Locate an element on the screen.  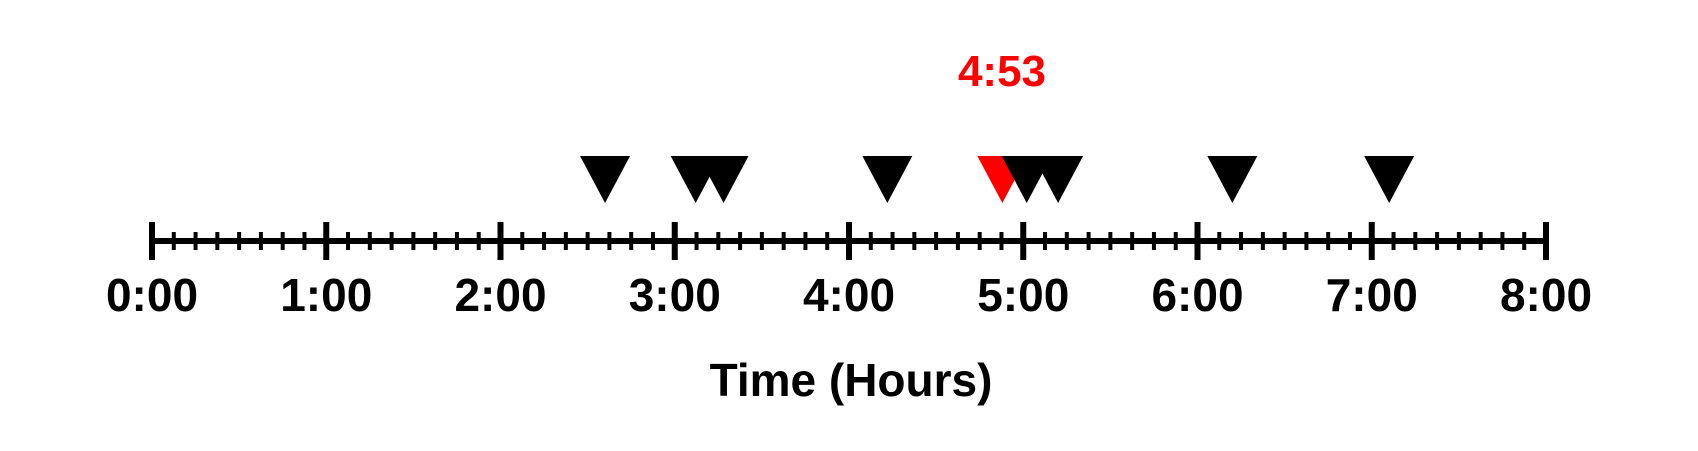
tick-label-200: 2:00 is located at coordinates (500, 295).